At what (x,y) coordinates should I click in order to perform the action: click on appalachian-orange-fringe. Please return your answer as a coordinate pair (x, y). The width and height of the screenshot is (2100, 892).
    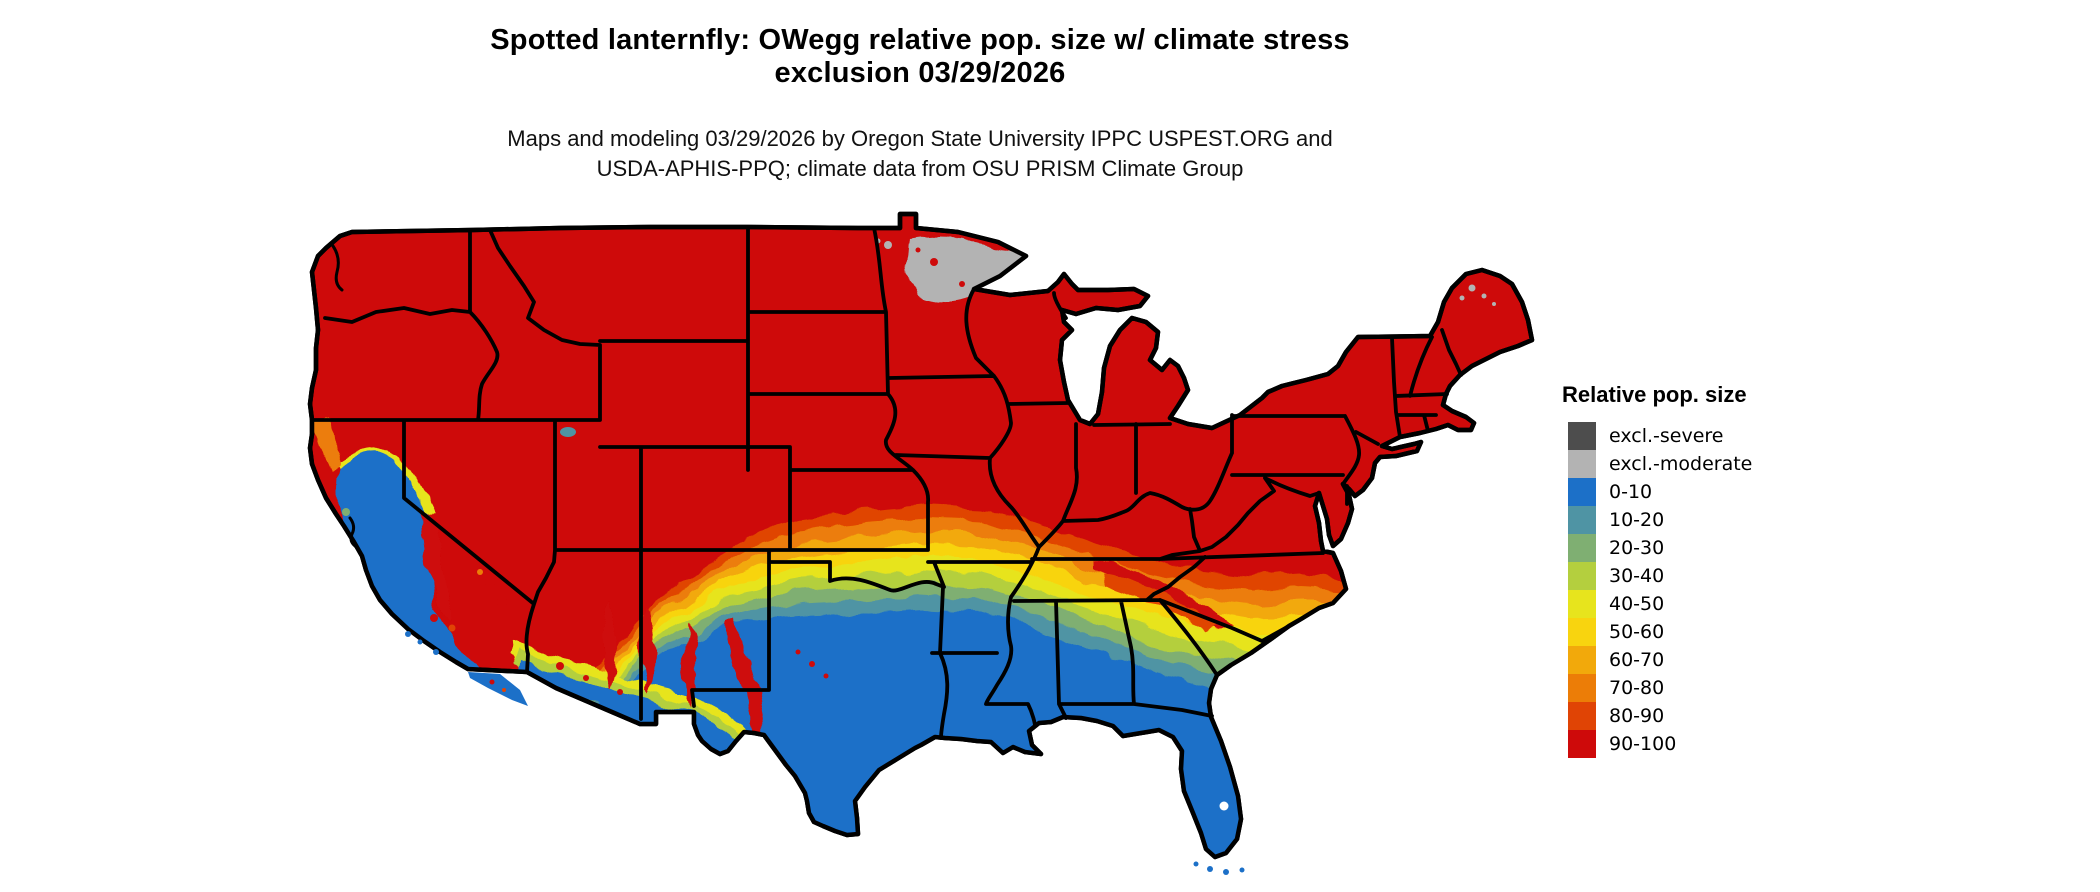
    Looking at the image, I should click on (1159, 603).